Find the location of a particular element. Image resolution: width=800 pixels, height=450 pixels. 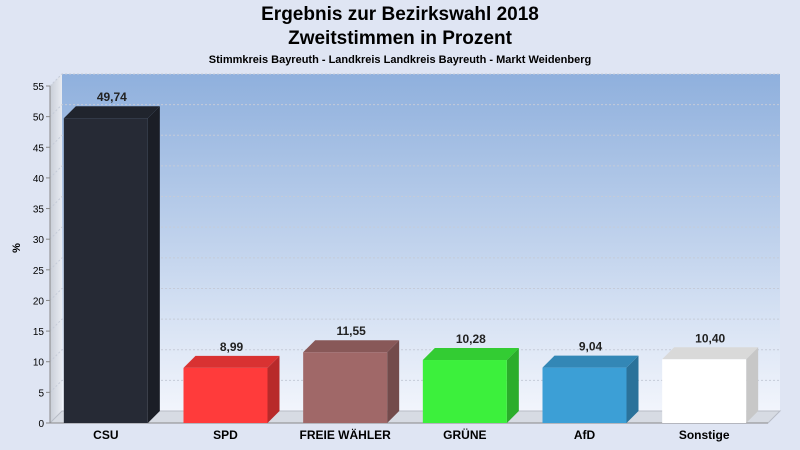

bar-afd: 9,04 is located at coordinates (590, 381).